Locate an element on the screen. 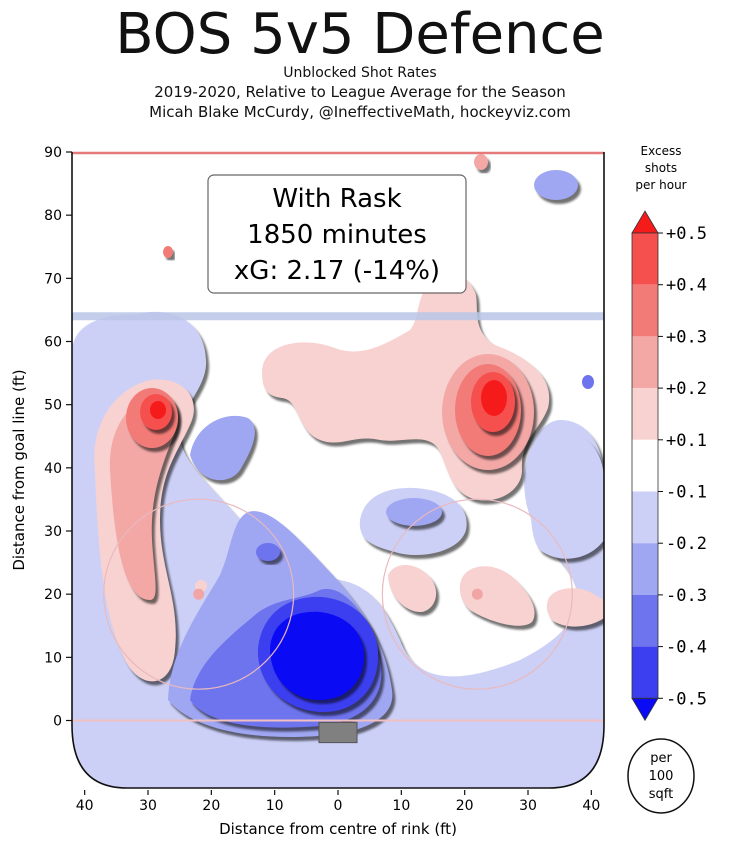  colorbar-label: +0.3 is located at coordinates (686, 337).